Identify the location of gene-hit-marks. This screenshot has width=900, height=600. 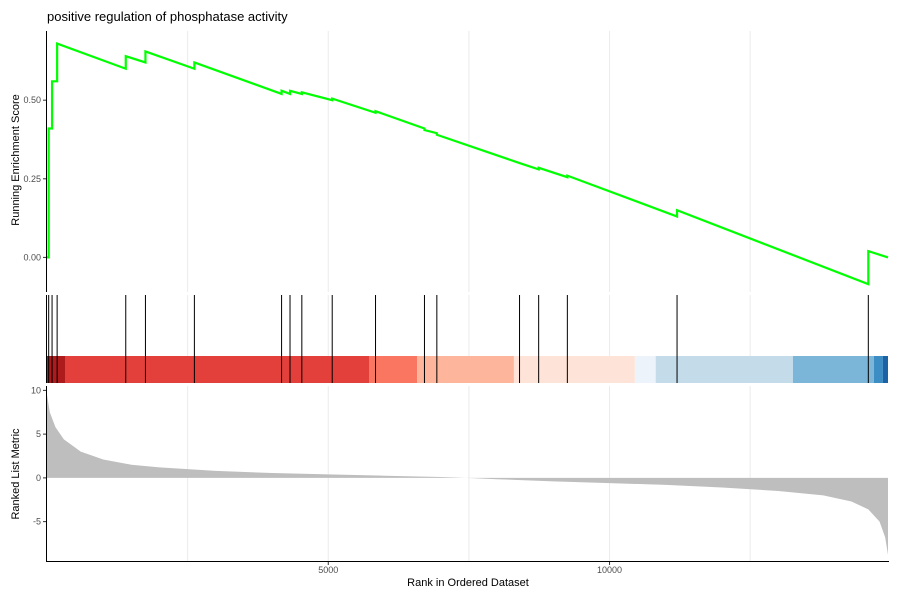
(458, 339).